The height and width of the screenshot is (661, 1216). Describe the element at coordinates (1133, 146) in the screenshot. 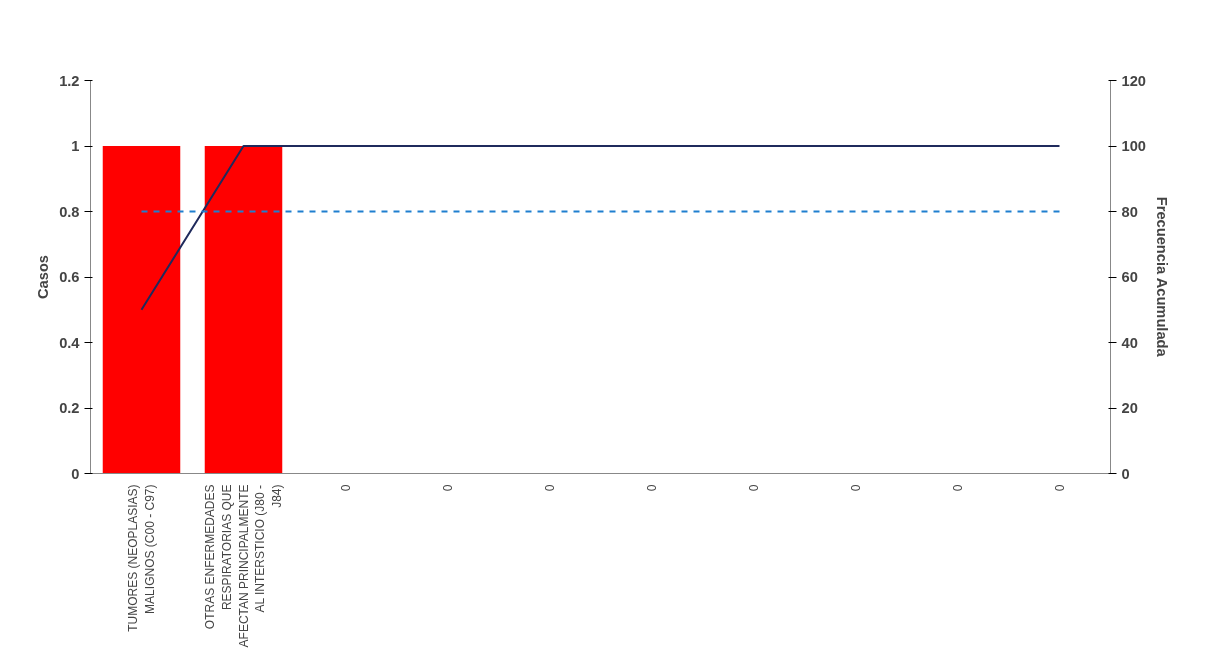

I see `y2-tick-label: 100` at that location.